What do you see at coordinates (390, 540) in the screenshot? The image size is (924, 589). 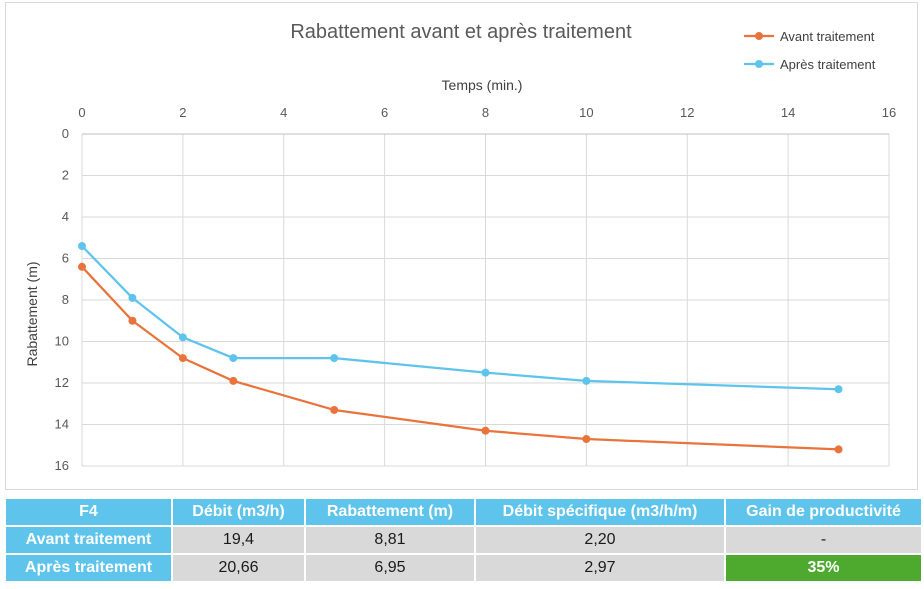 I see `cell-rabattement: 8,81` at bounding box center [390, 540].